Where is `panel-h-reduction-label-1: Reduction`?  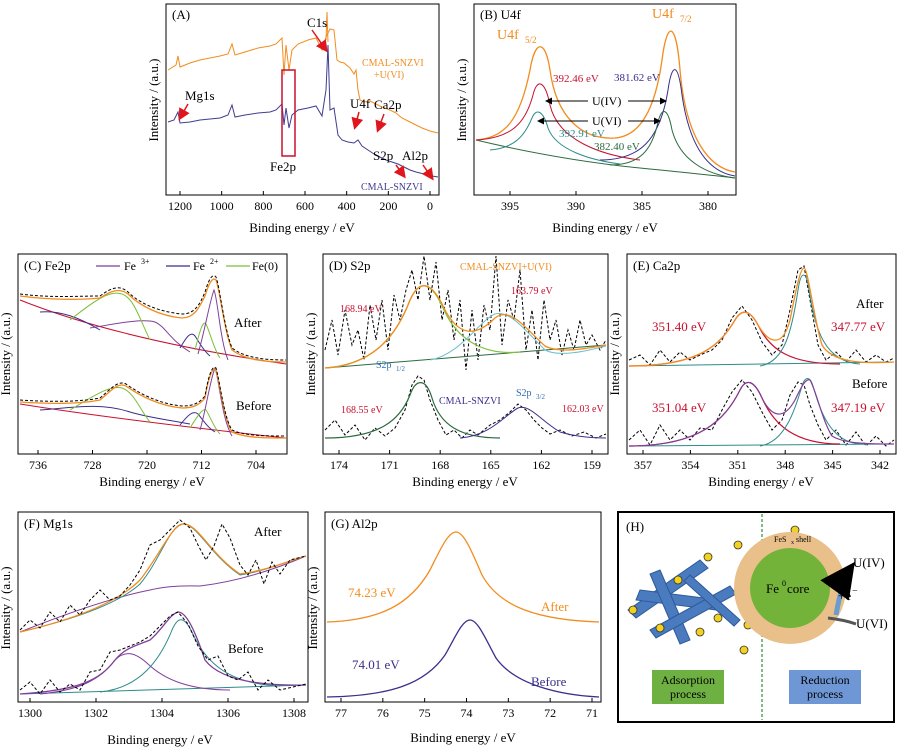
panel-h-reduction-label-1: Reduction is located at coordinates (824, 680).